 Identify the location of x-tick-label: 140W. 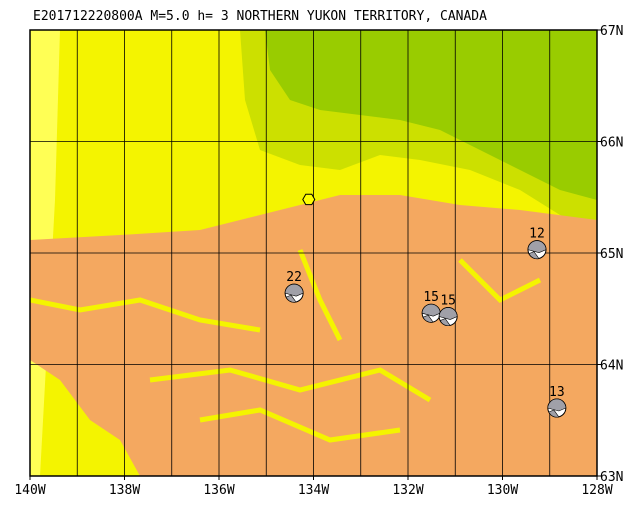
(29, 490).